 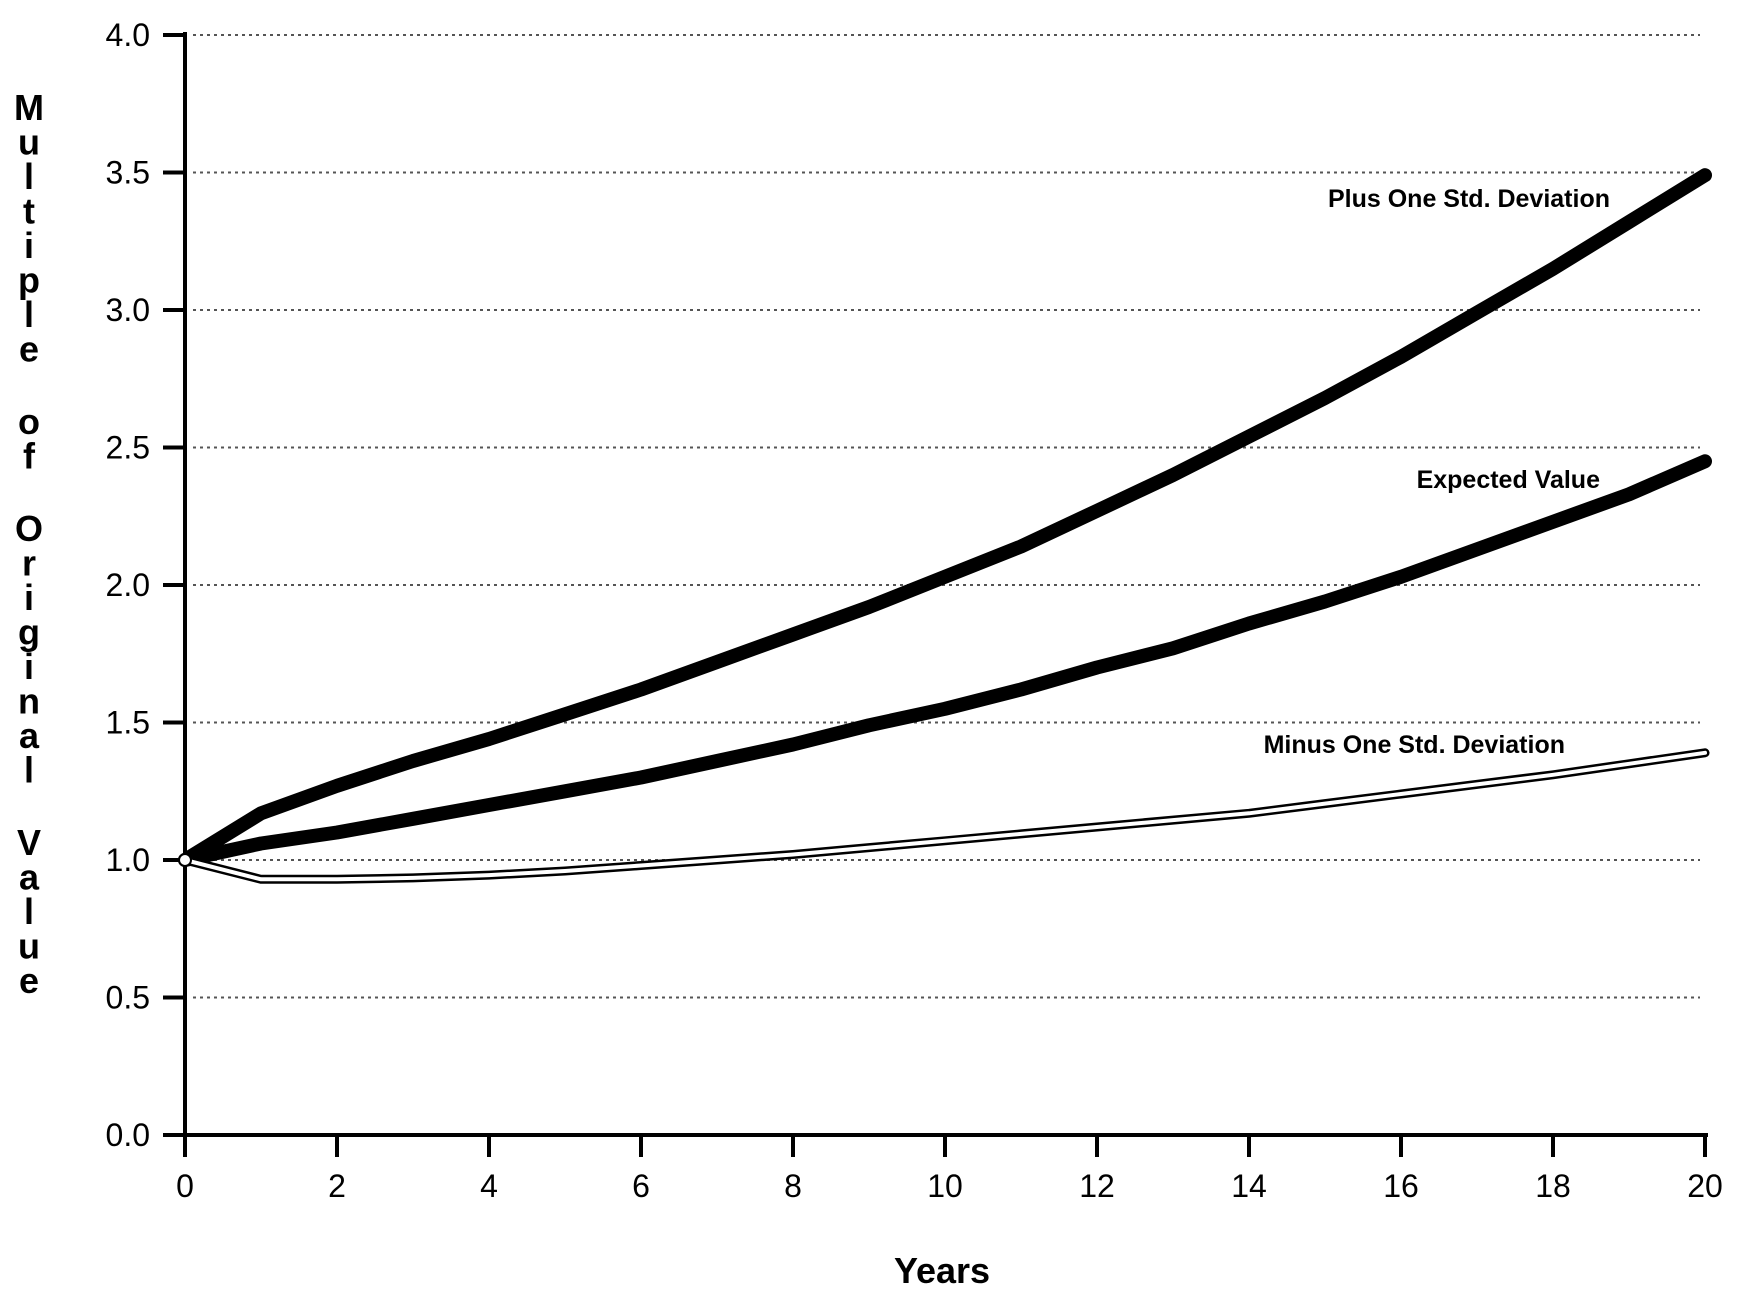 What do you see at coordinates (489, 1186) in the screenshot?
I see `x-tick-label: 4` at bounding box center [489, 1186].